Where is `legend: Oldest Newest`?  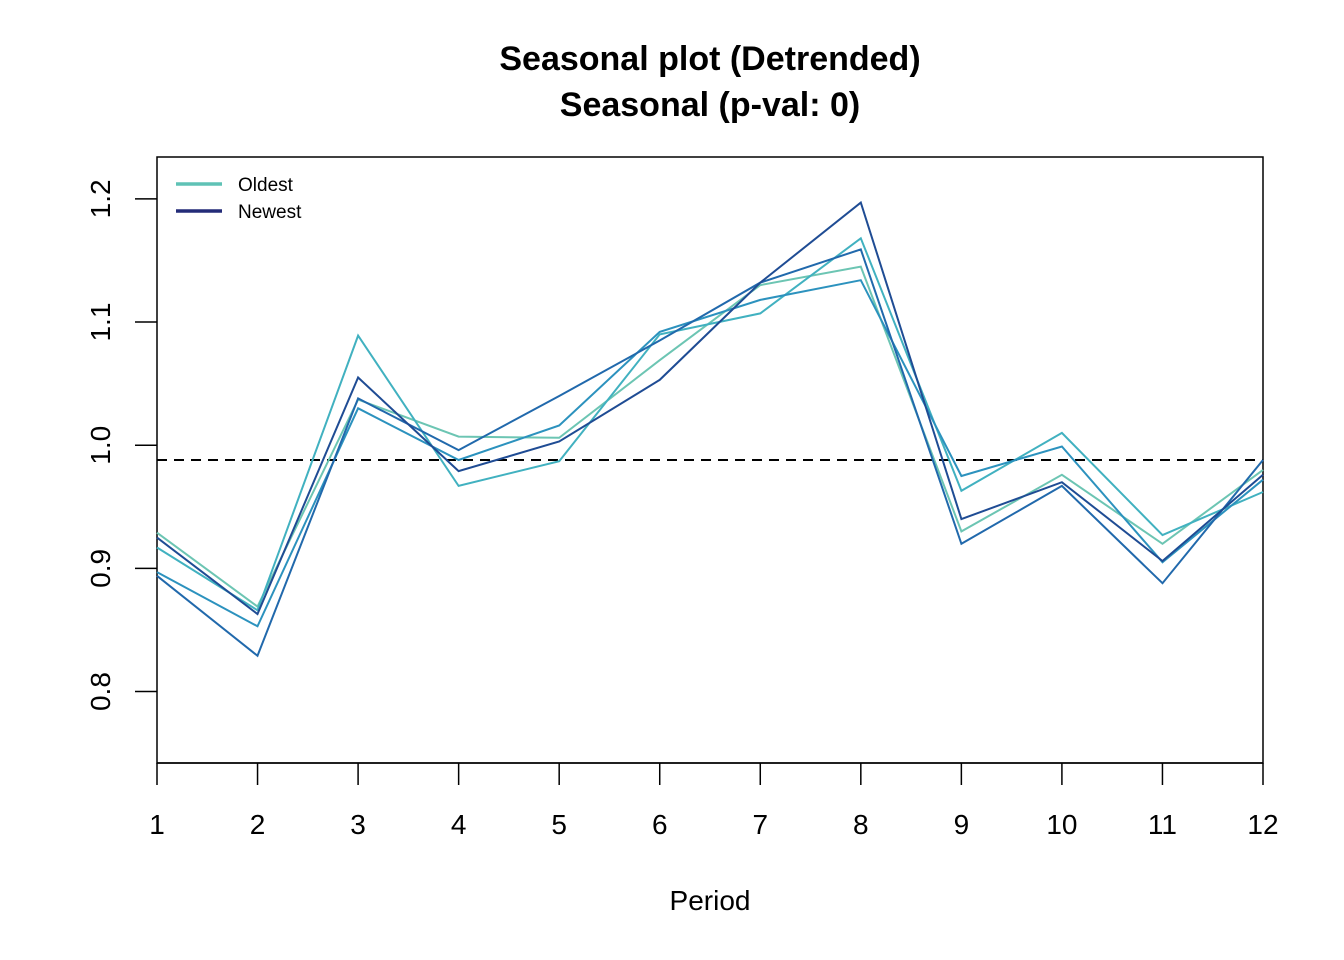
legend: Oldest Newest is located at coordinates (239, 199).